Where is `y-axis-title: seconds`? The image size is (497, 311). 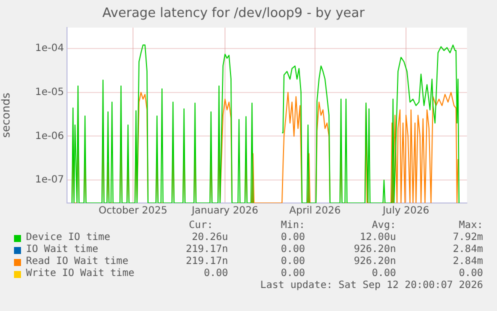
y-axis-title: seconds is located at coordinates (6, 115).